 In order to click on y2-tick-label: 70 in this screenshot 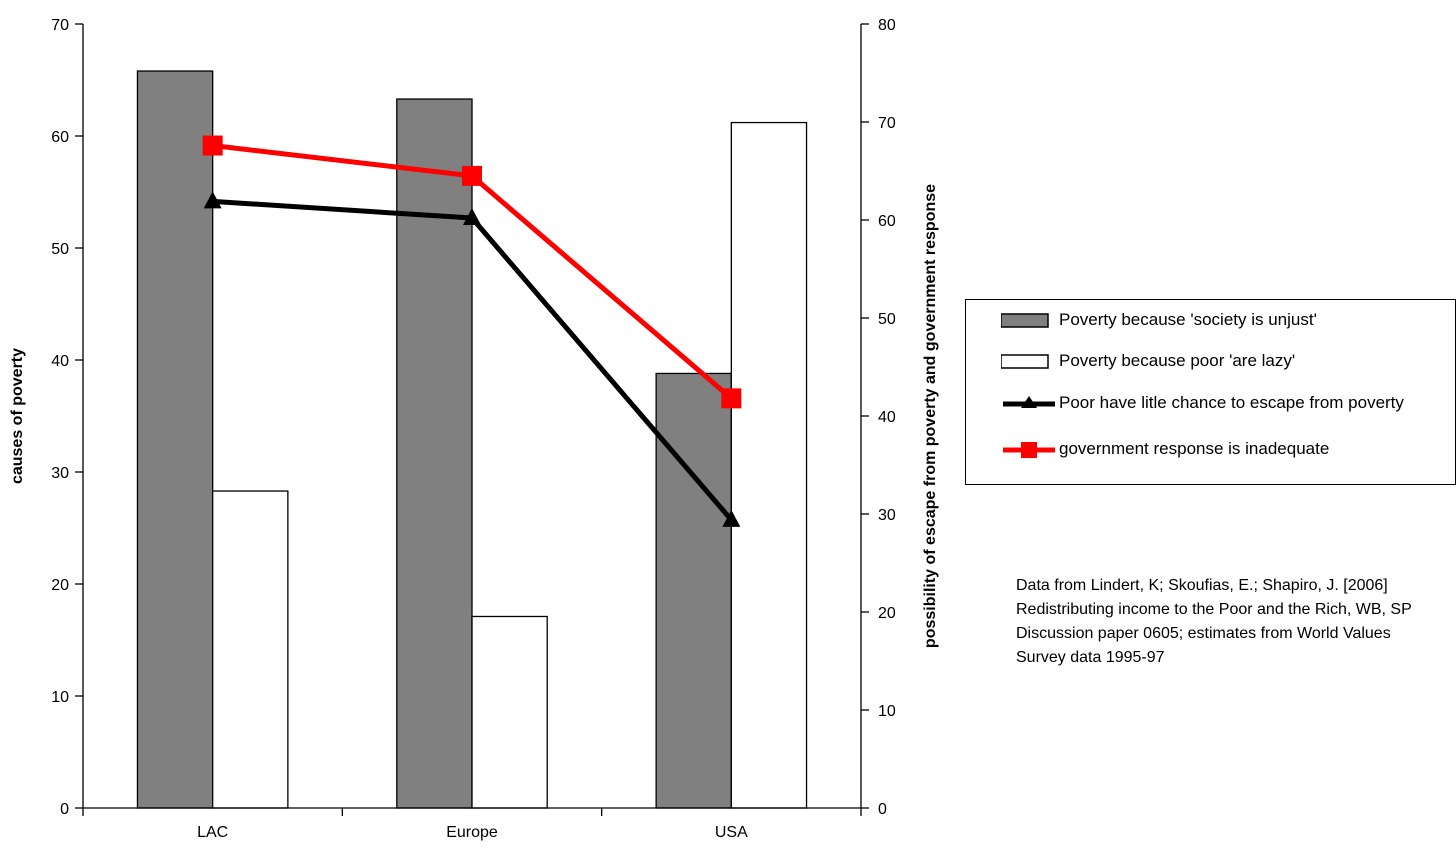, I will do `click(887, 123)`.